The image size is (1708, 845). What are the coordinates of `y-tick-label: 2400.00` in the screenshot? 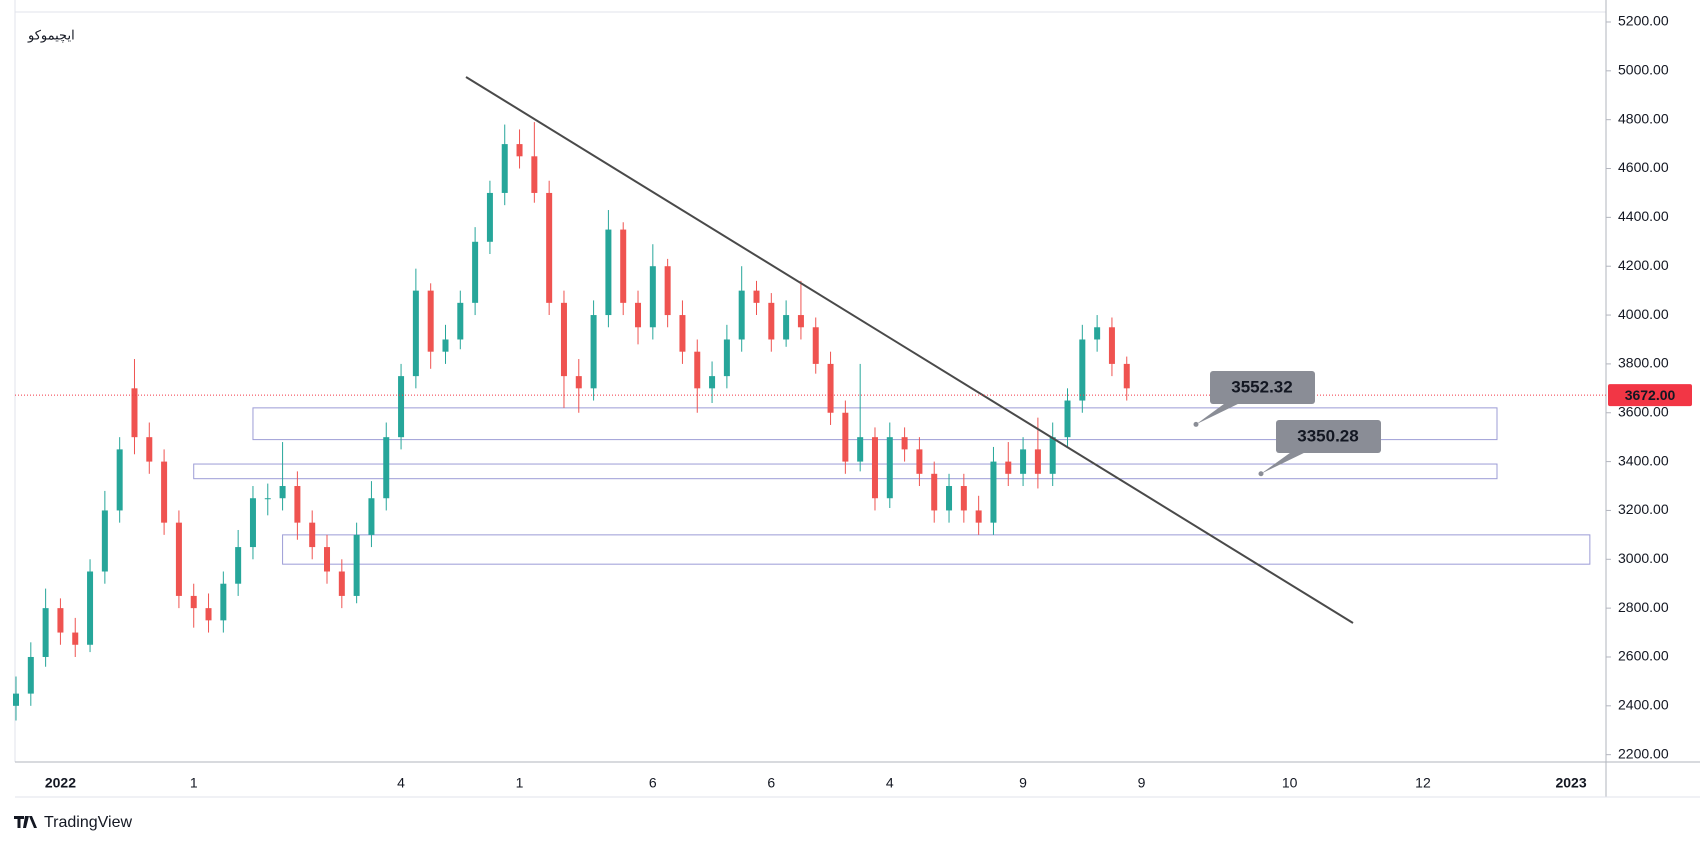 It's located at (1643, 705).